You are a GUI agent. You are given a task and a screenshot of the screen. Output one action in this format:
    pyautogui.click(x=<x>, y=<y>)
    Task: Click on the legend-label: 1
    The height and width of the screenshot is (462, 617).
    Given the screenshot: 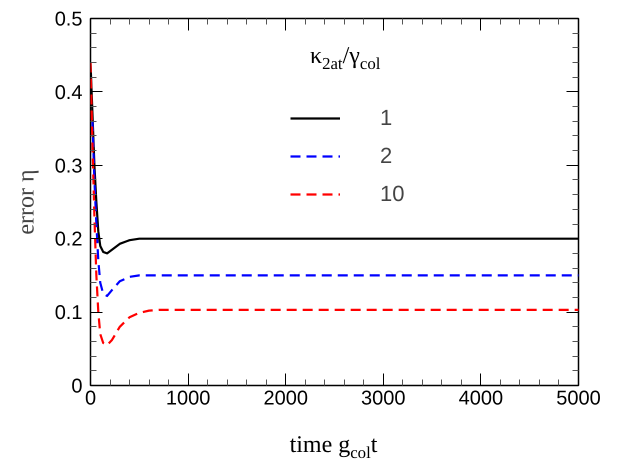 What is the action you would take?
    pyautogui.click(x=387, y=118)
    